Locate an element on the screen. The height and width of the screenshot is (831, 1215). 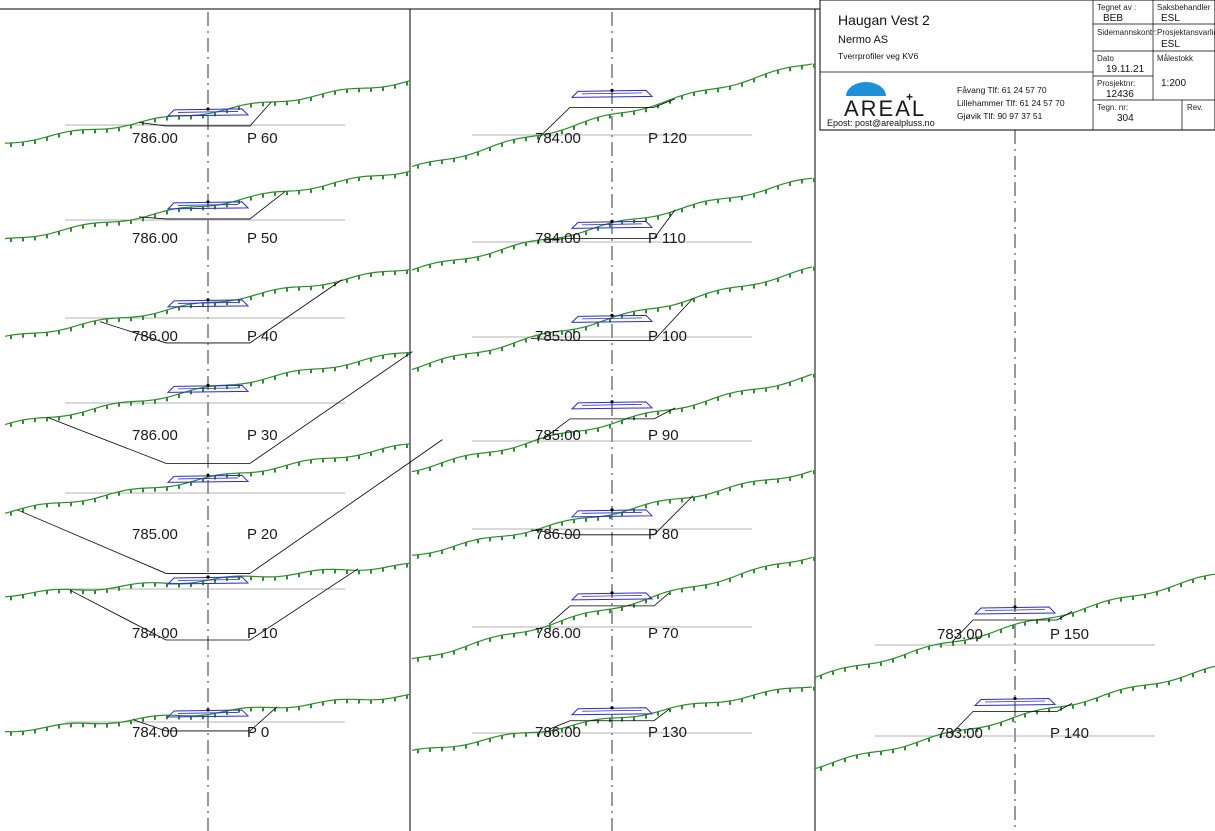
profile-p120 is located at coordinates (613, 224).